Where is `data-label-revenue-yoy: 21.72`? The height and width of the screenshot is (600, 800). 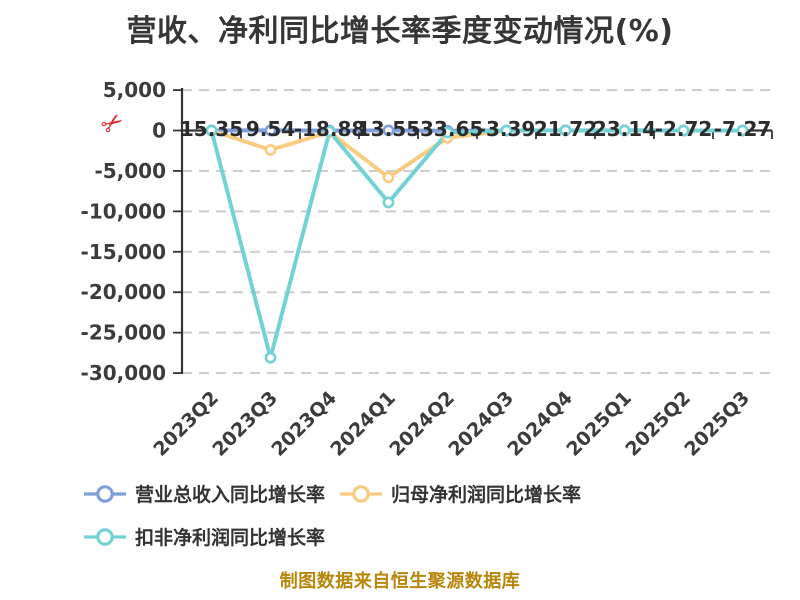 data-label-revenue-yoy: 21.72 is located at coordinates (565, 129).